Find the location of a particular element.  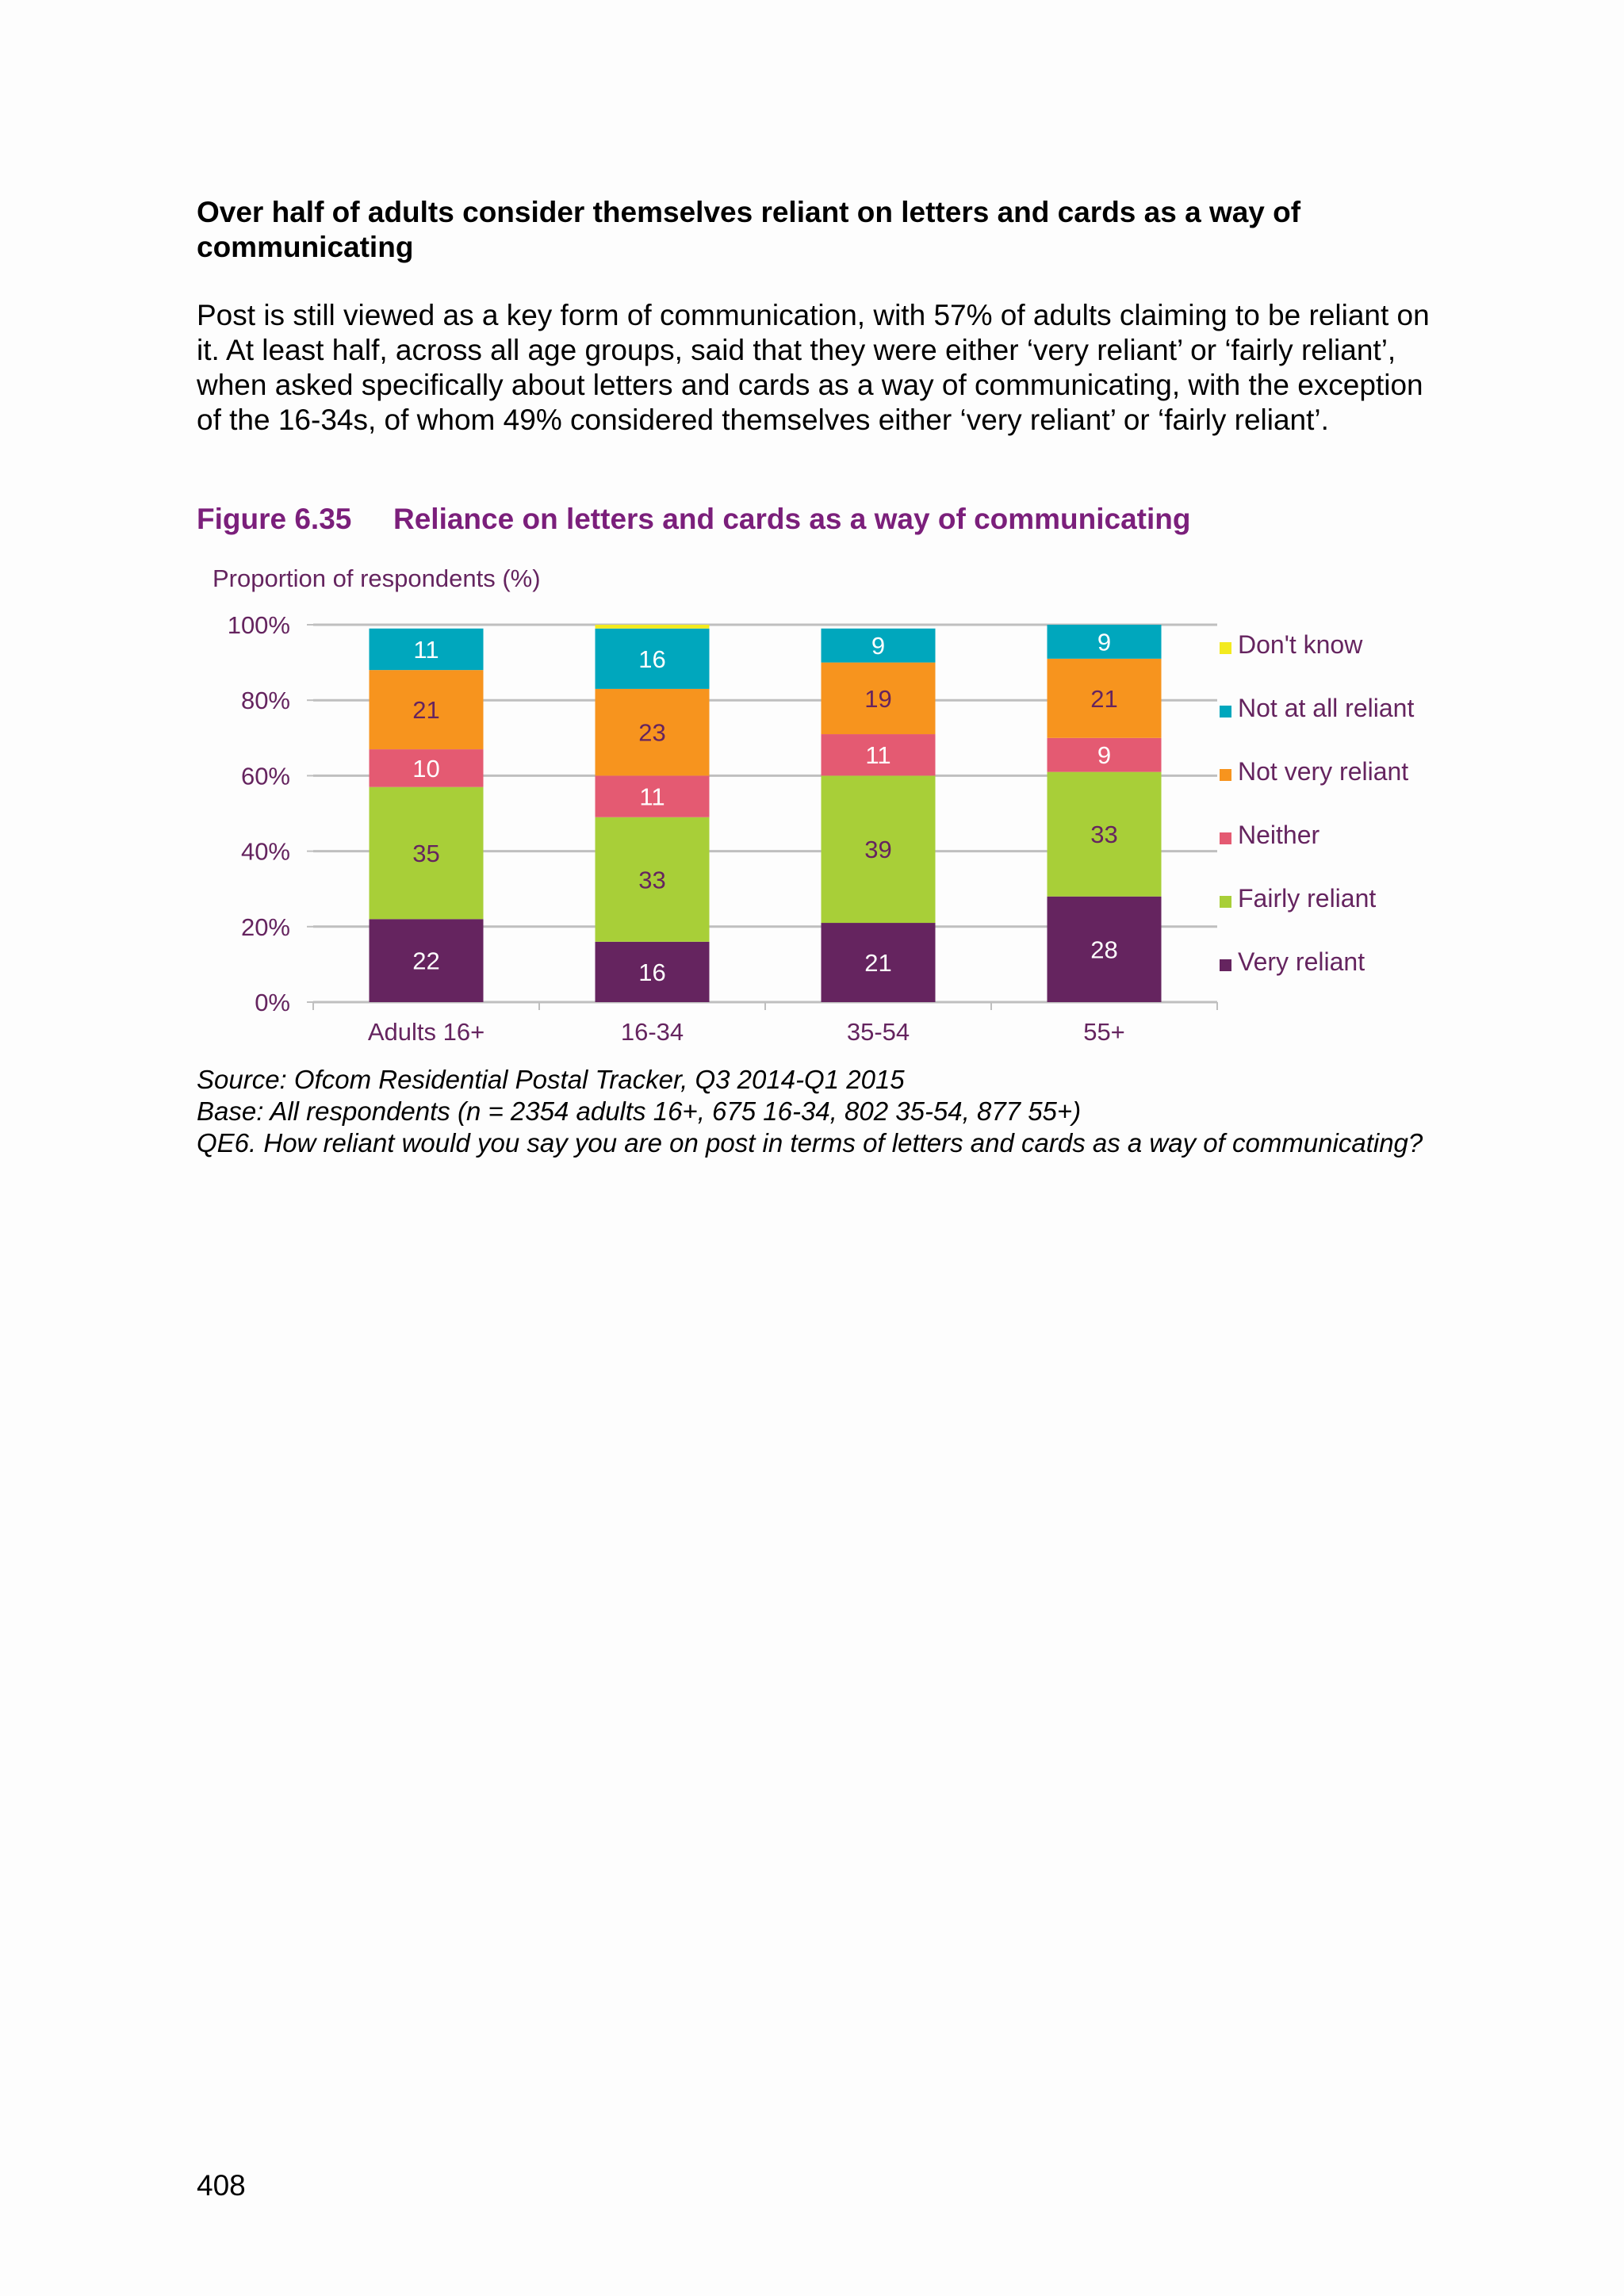

page-number: 408 is located at coordinates (221, 2185).